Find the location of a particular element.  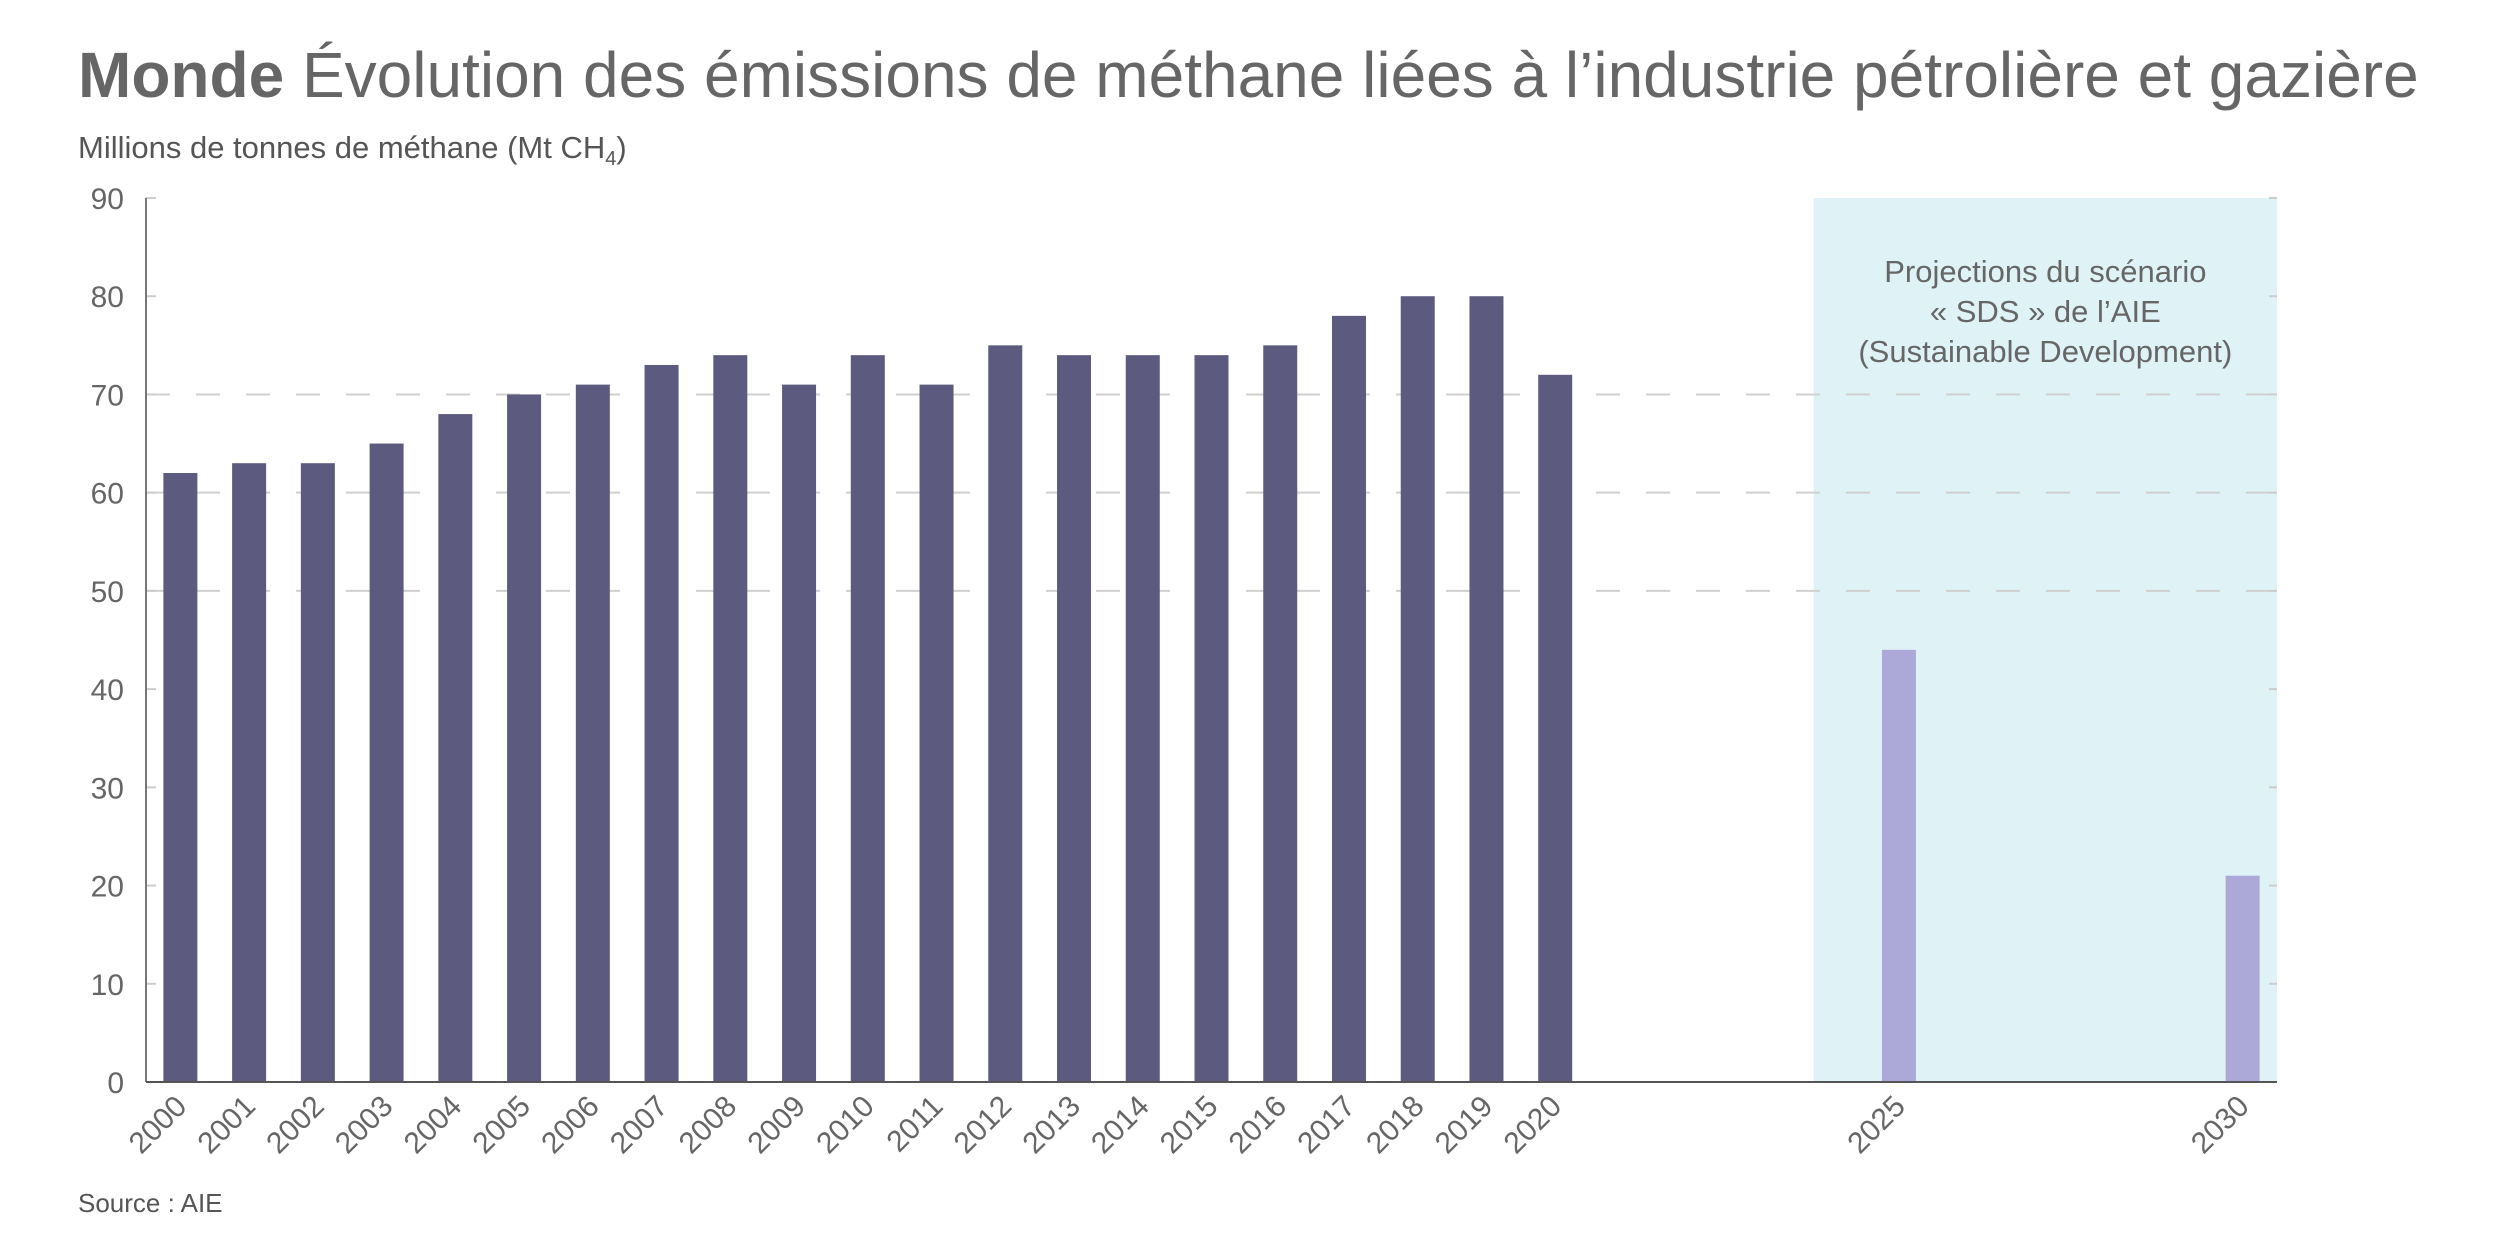

bar-2015 is located at coordinates (1211, 719).